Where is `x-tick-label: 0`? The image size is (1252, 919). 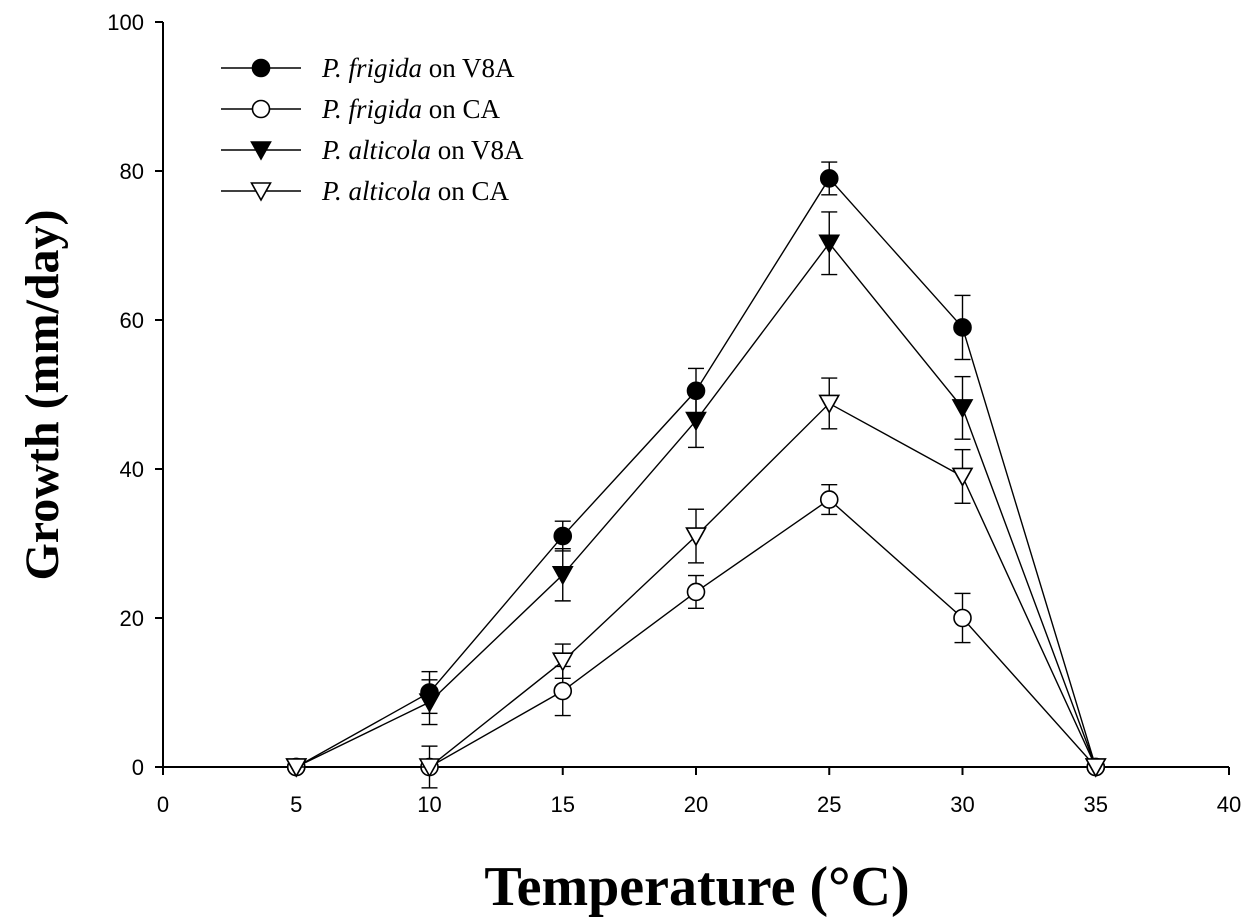 x-tick-label: 0 is located at coordinates (163, 804).